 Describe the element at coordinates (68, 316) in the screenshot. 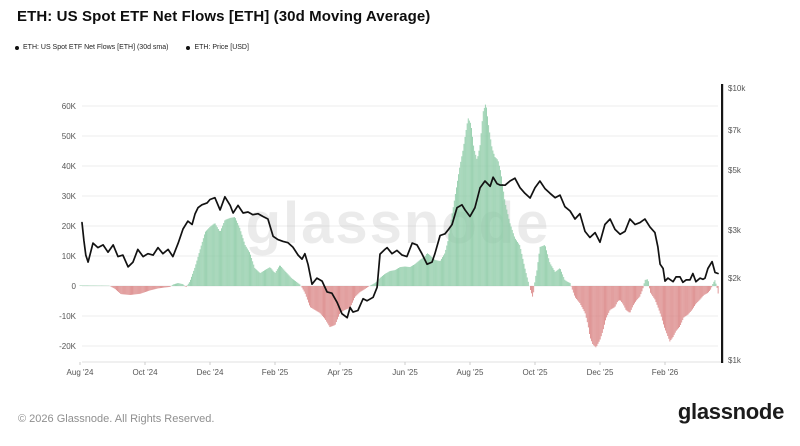

I see `svg-text: -10K` at that location.